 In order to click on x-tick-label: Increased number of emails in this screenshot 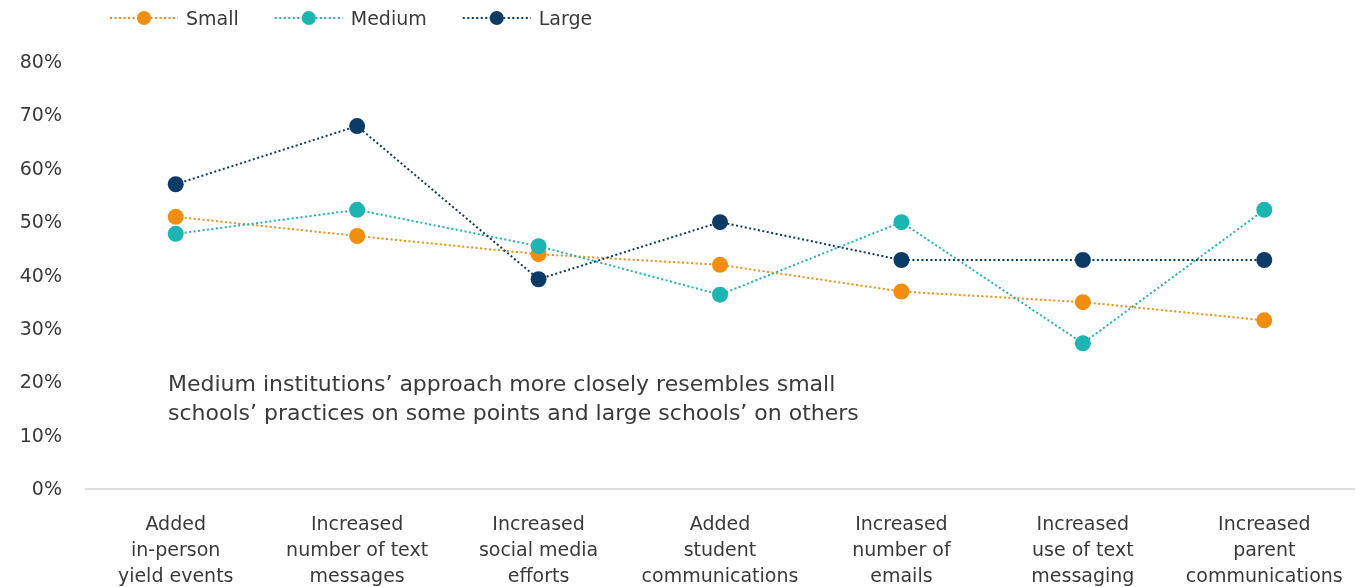, I will do `click(902, 549)`.